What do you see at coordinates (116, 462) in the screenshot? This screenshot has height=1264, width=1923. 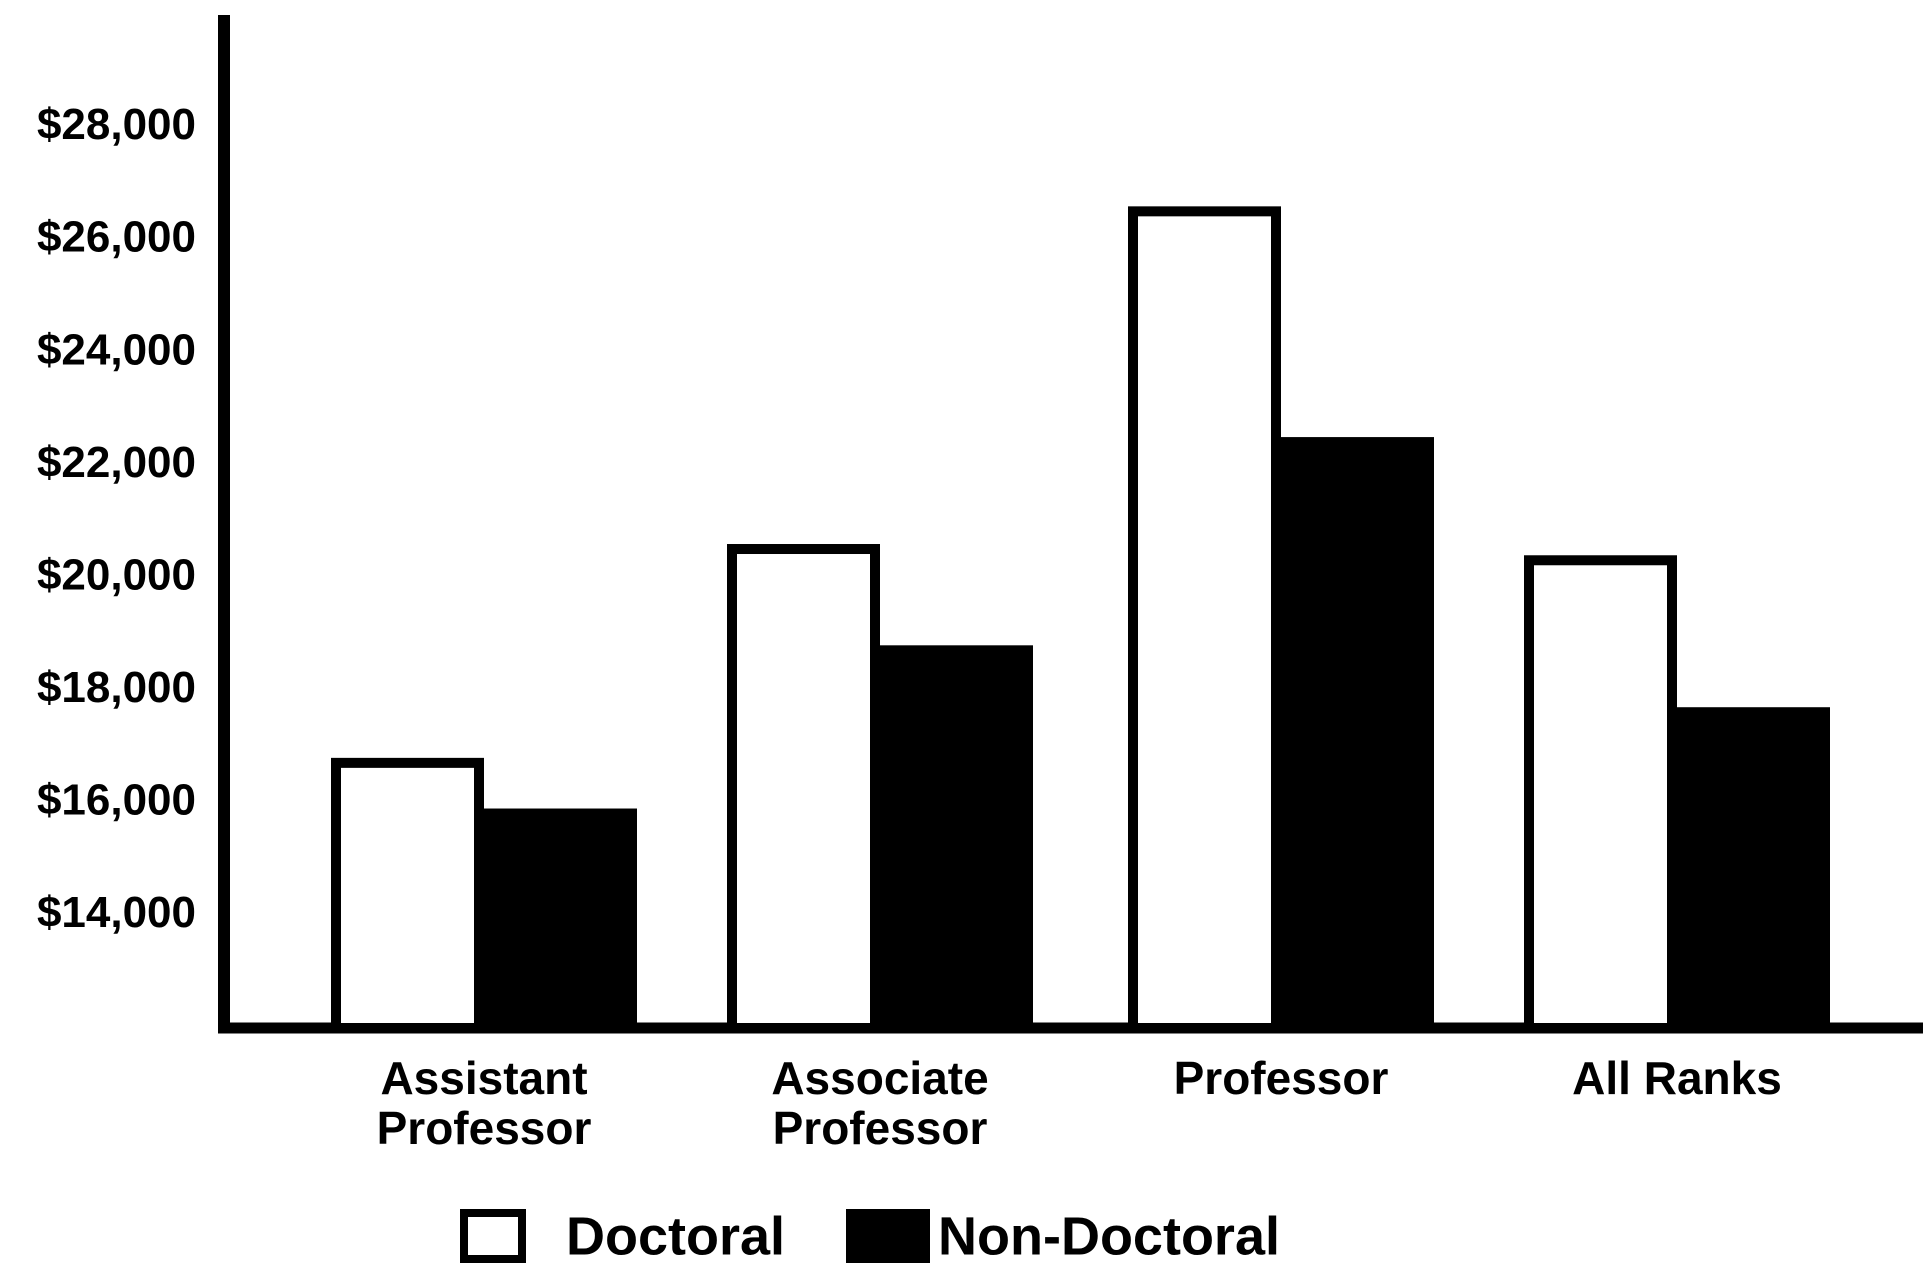 I see `y-tick-label: $22,000` at bounding box center [116, 462].